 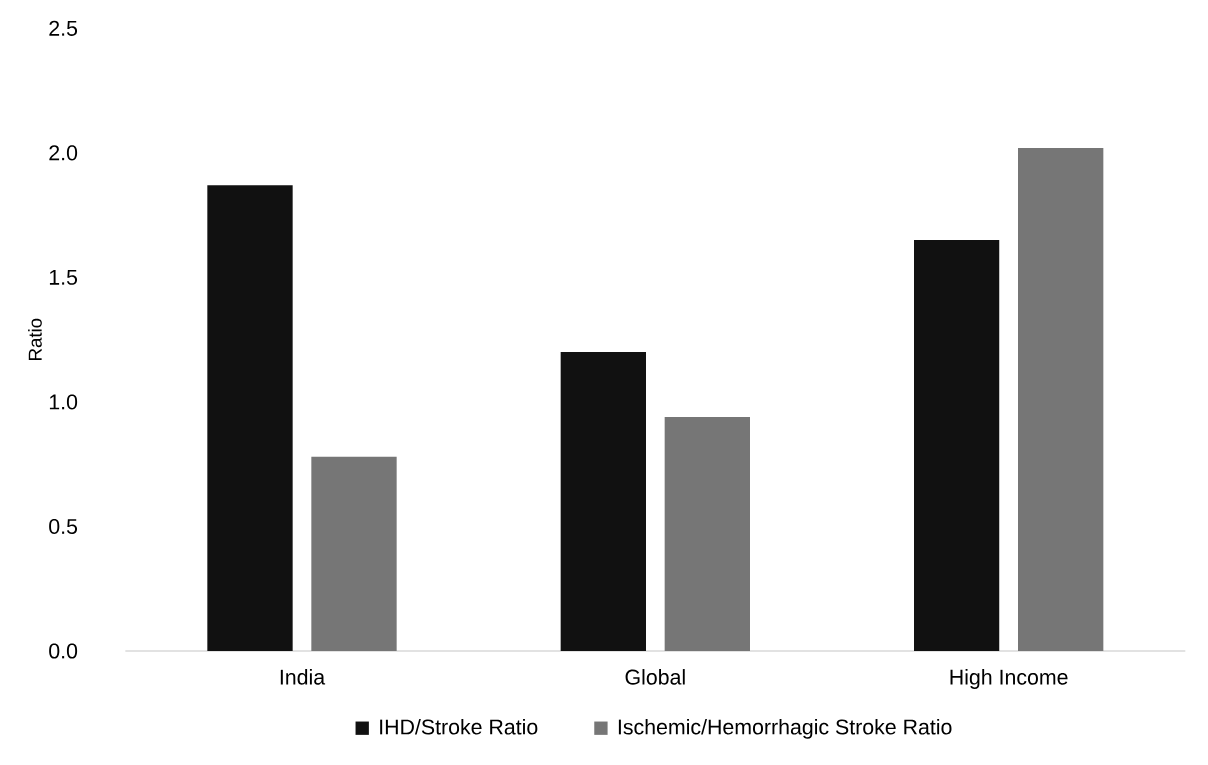 What do you see at coordinates (303, 677) in the screenshot?
I see `x-tick-label: India` at bounding box center [303, 677].